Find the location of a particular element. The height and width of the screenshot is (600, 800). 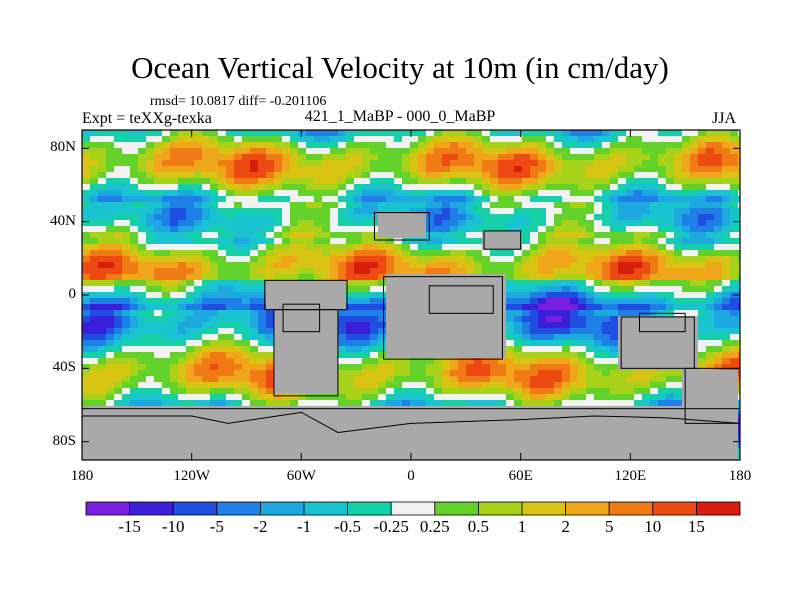

colorbar-level-label: 15 is located at coordinates (696, 526).